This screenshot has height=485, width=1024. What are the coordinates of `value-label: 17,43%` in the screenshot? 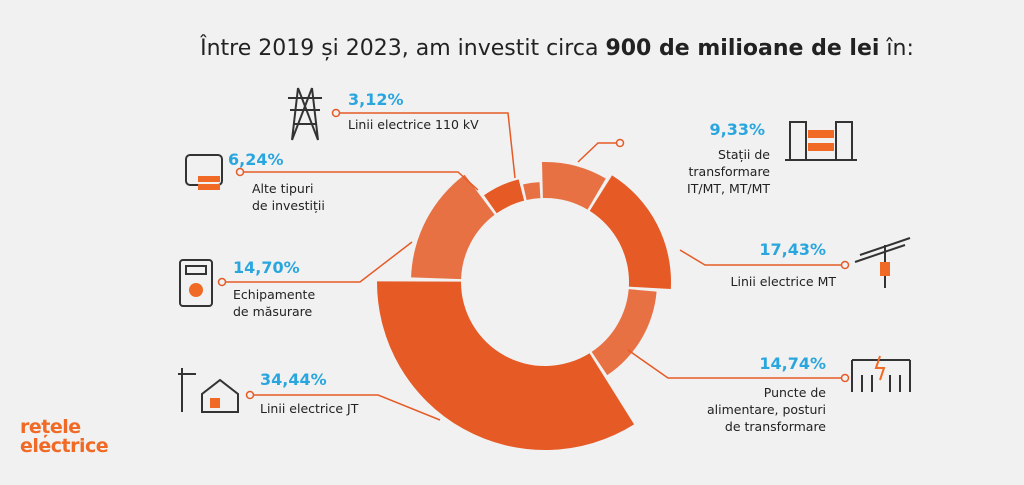 It's located at (792, 249).